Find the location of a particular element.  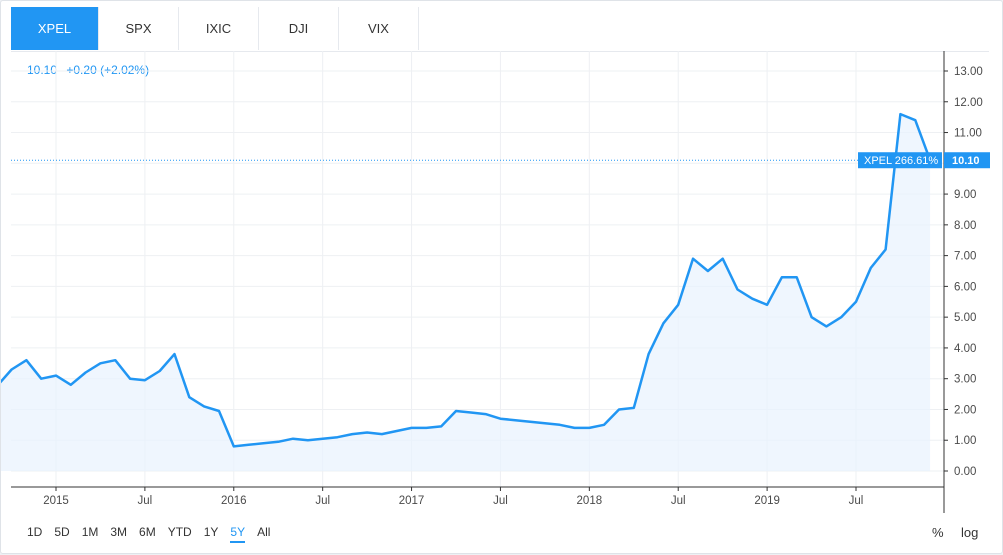

range-1y: 1Y is located at coordinates (211, 532).